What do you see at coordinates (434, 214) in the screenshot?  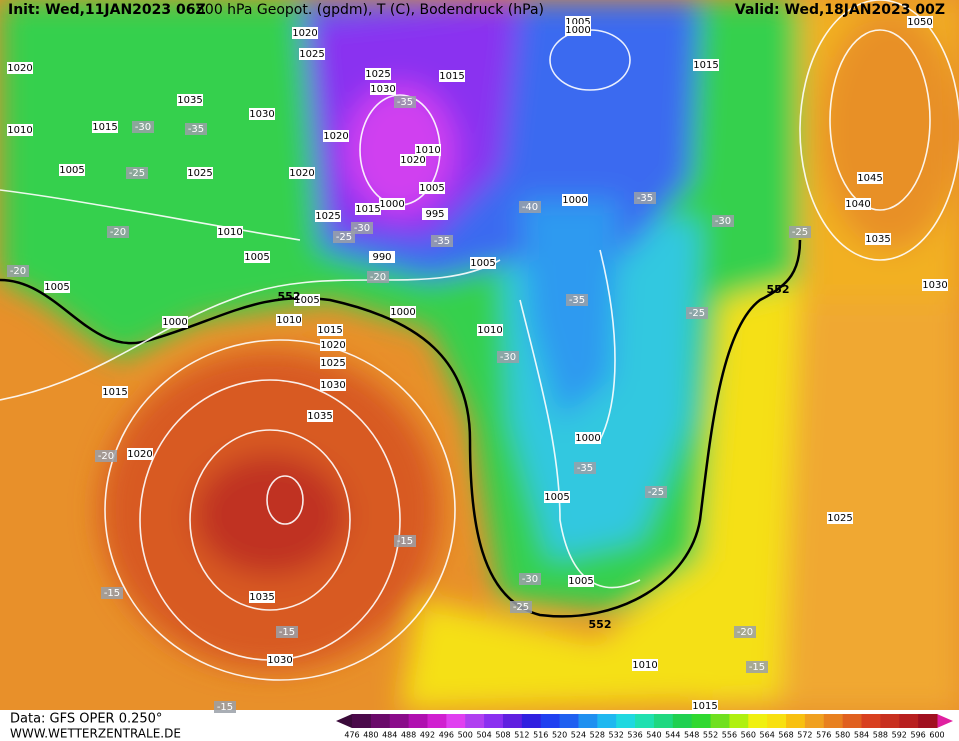 I see `isobar-label: 995` at bounding box center [434, 214].